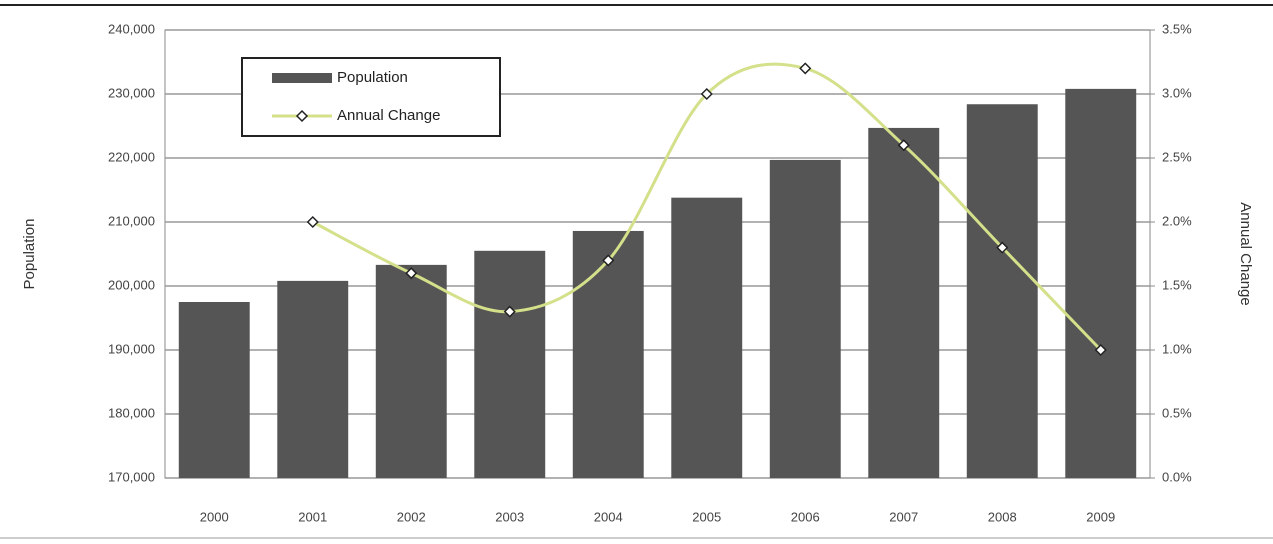  What do you see at coordinates (1100, 516) in the screenshot?
I see `x-tick-label: 2009` at bounding box center [1100, 516].